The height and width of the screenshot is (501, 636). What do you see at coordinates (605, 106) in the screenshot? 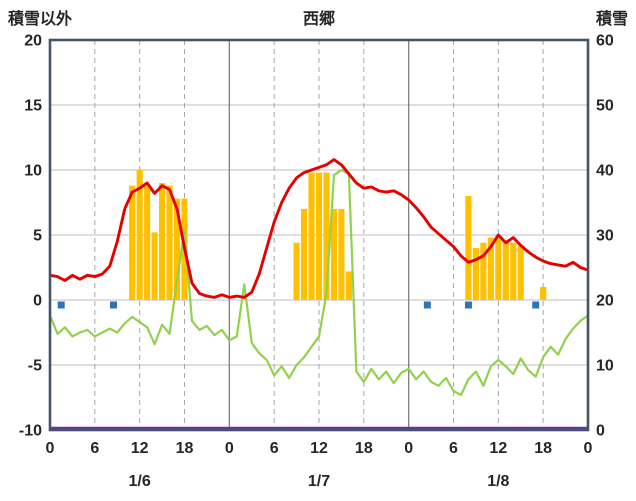
I see `svg-text: 50` at bounding box center [605, 106].